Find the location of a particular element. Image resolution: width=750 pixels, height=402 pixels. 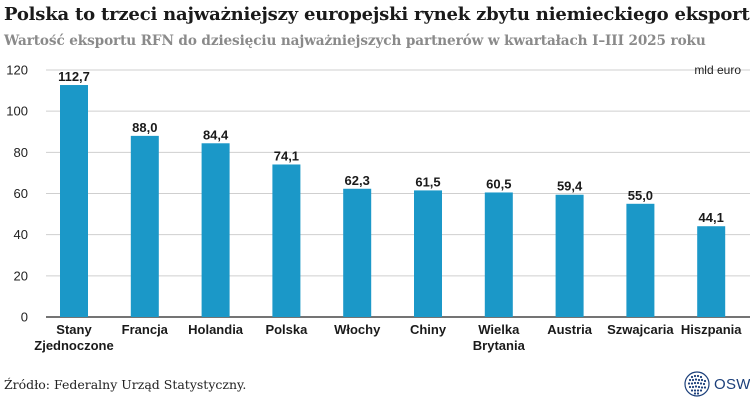

category-label: Francja is located at coordinates (145, 329).